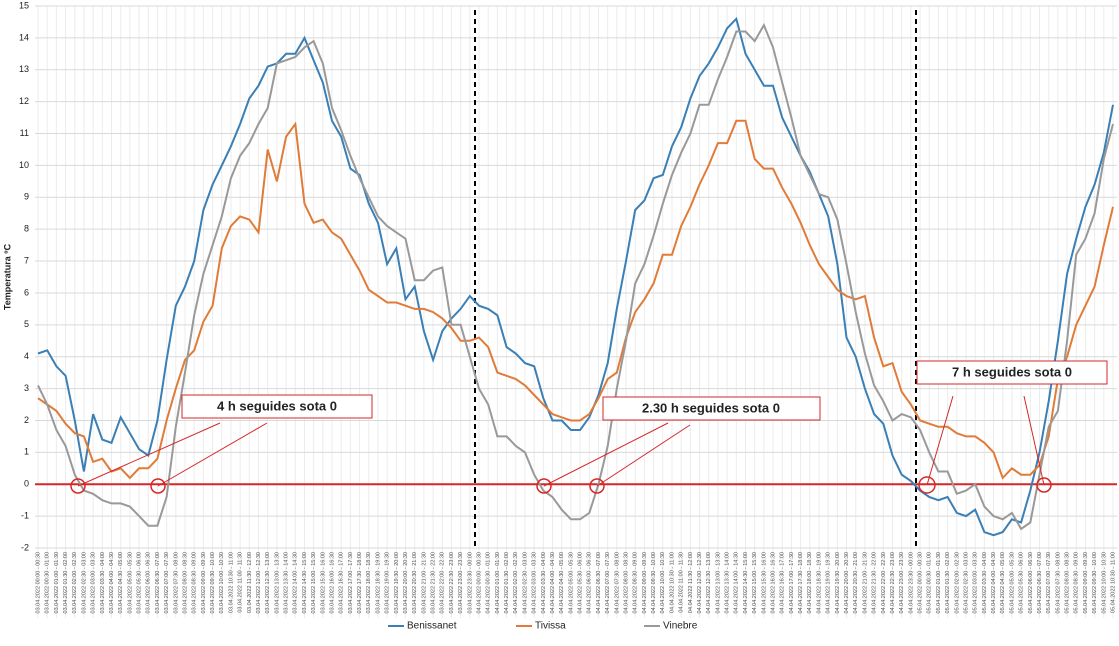 The height and width of the screenshot is (646, 1119). Describe the element at coordinates (921, 582) in the screenshot. I see `x-tick-label: 05.04.2022 00:00 - 00:30` at that location.